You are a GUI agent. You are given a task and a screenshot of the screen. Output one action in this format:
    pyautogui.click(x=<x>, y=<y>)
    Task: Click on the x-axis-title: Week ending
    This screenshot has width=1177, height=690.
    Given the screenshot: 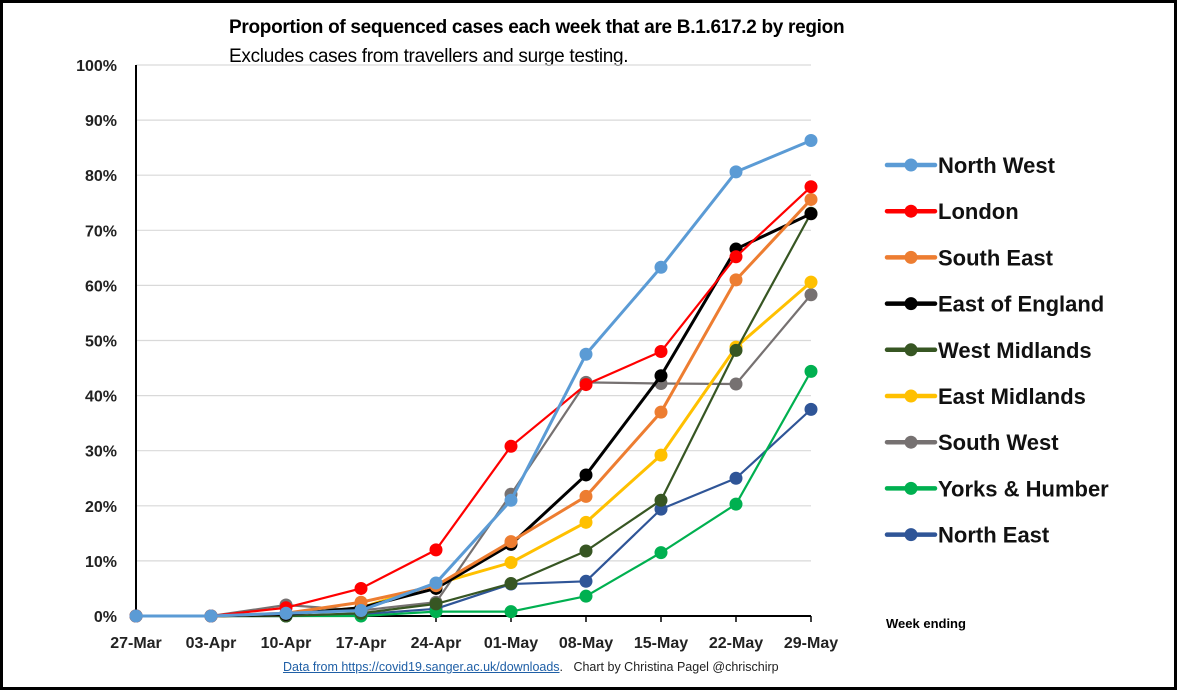 What is the action you would take?
    pyautogui.click(x=926, y=623)
    